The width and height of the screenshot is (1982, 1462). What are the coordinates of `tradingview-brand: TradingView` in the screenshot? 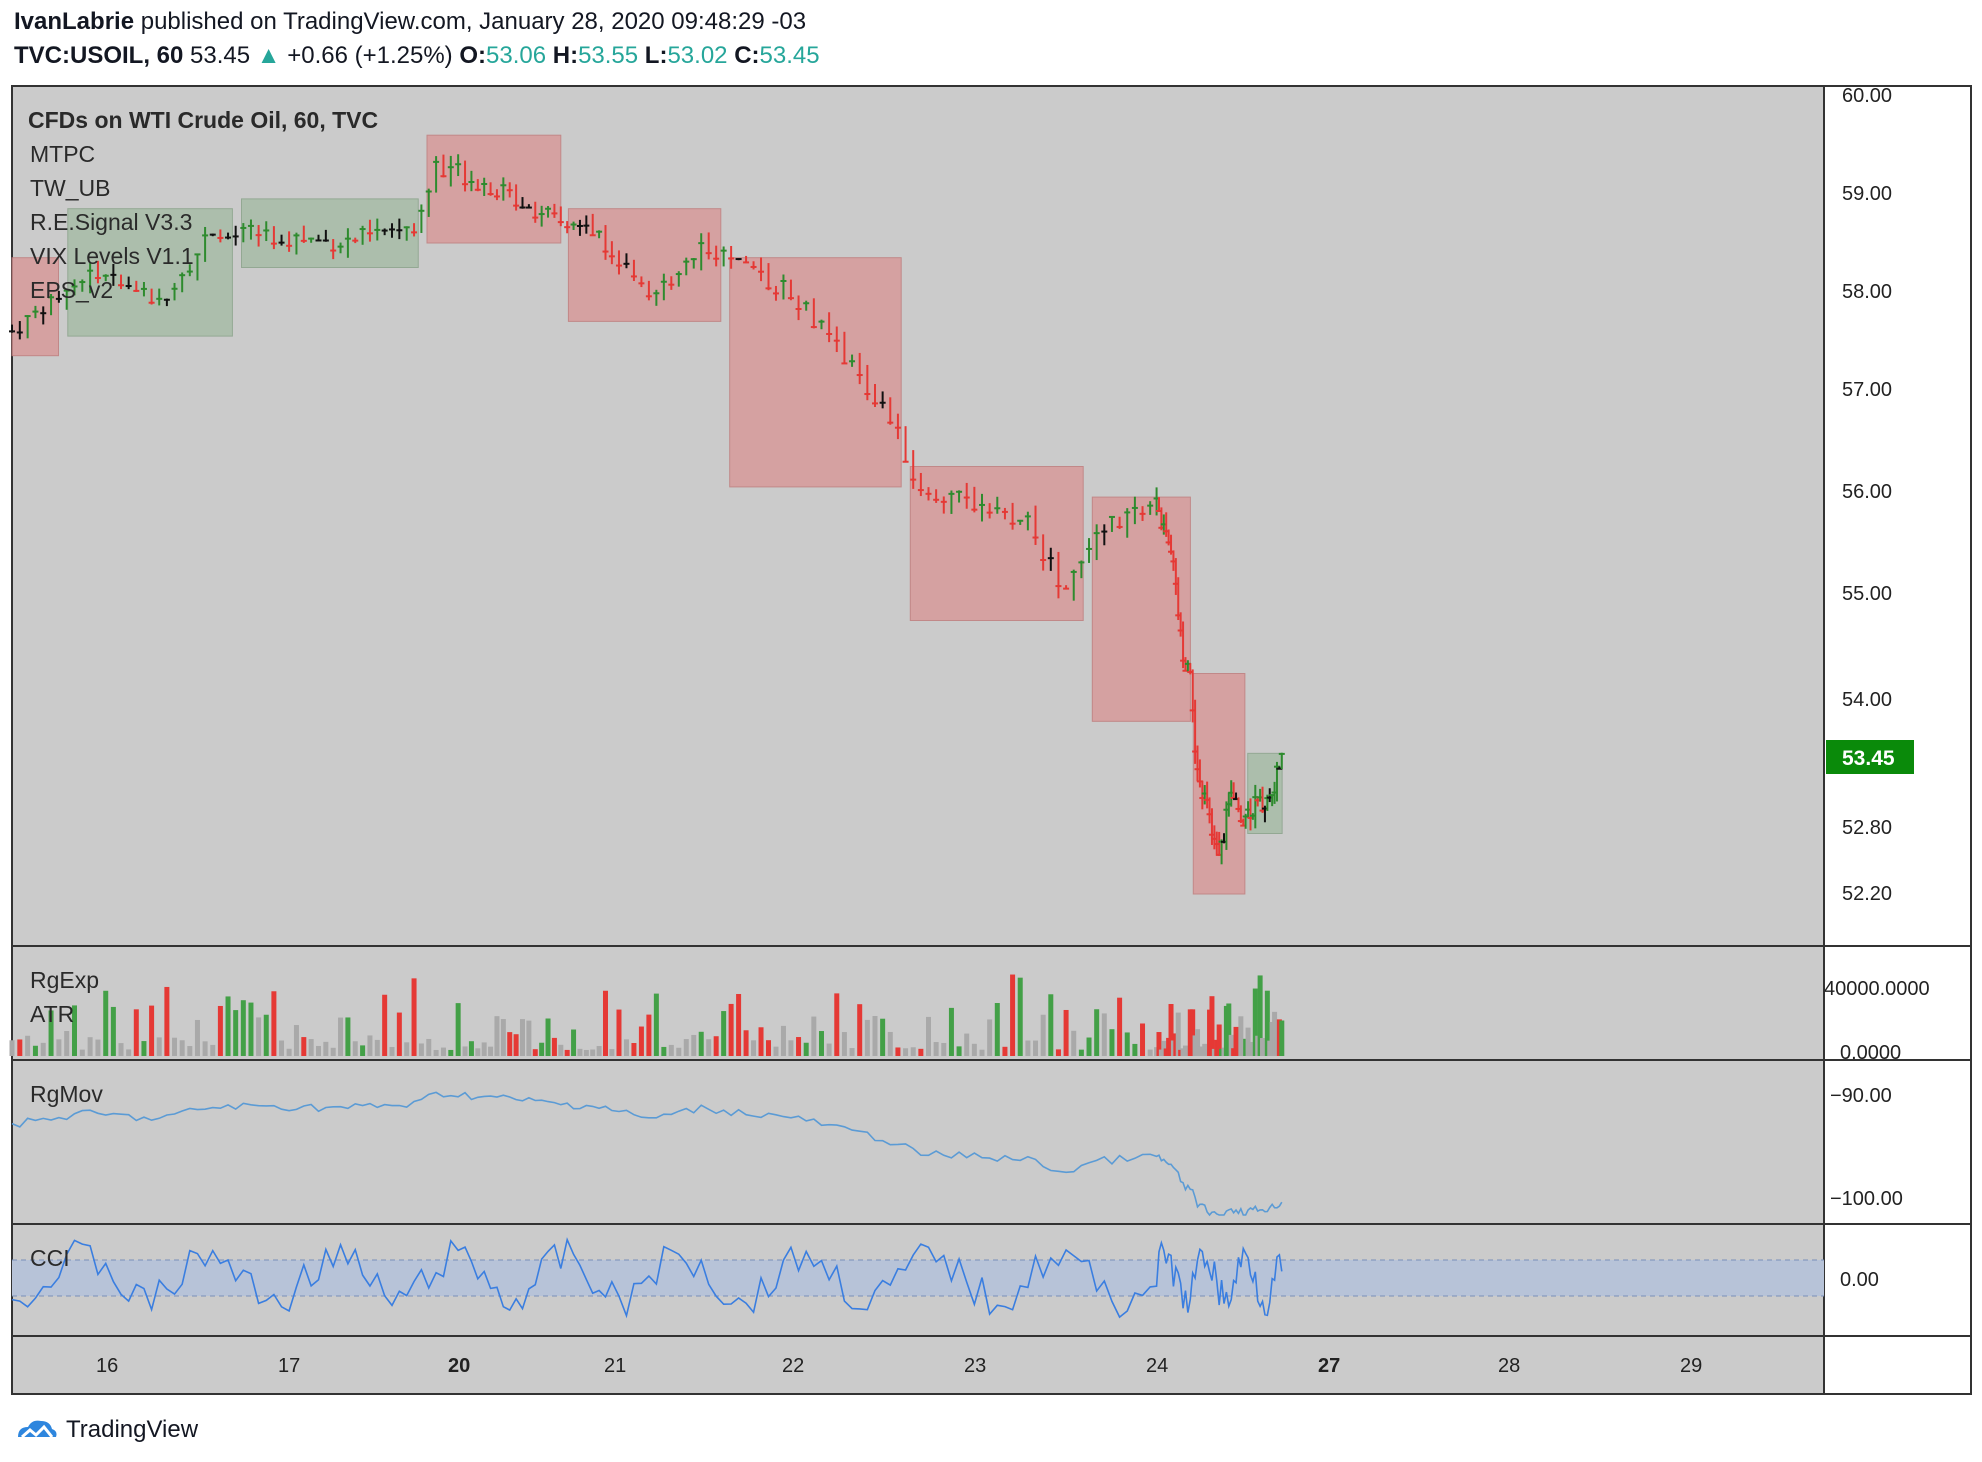 It's located at (132, 1429).